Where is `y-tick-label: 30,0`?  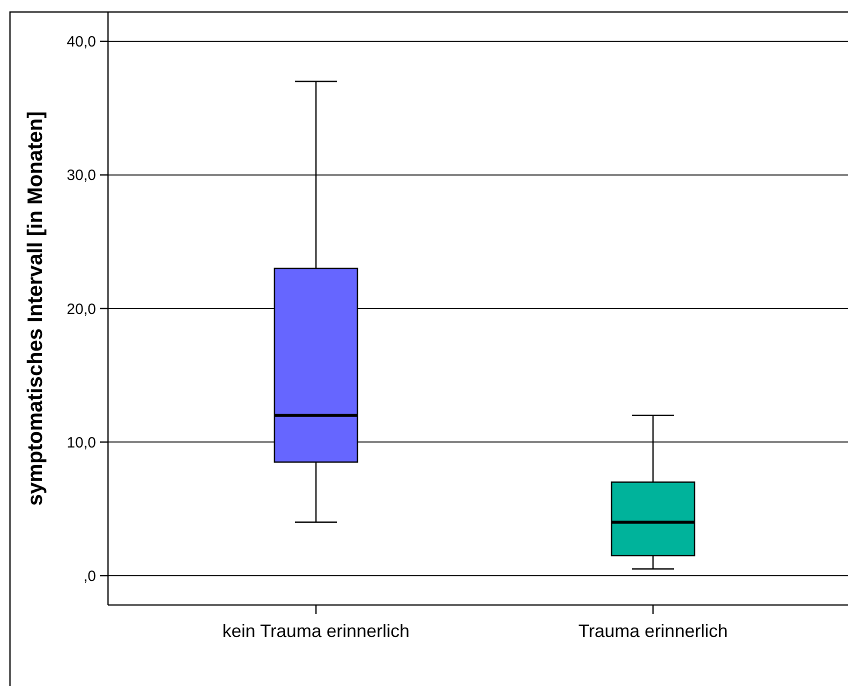 y-tick-label: 30,0 is located at coordinates (81, 175).